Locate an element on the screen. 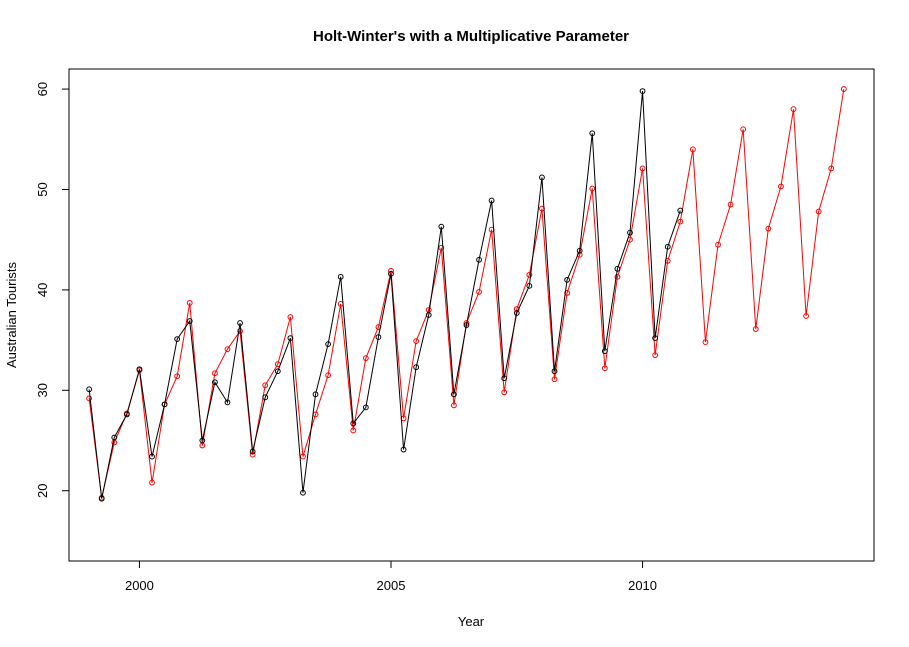 Image resolution: width=909 pixels, height=647 pixels. y-tick-label: 50 is located at coordinates (42, 189).